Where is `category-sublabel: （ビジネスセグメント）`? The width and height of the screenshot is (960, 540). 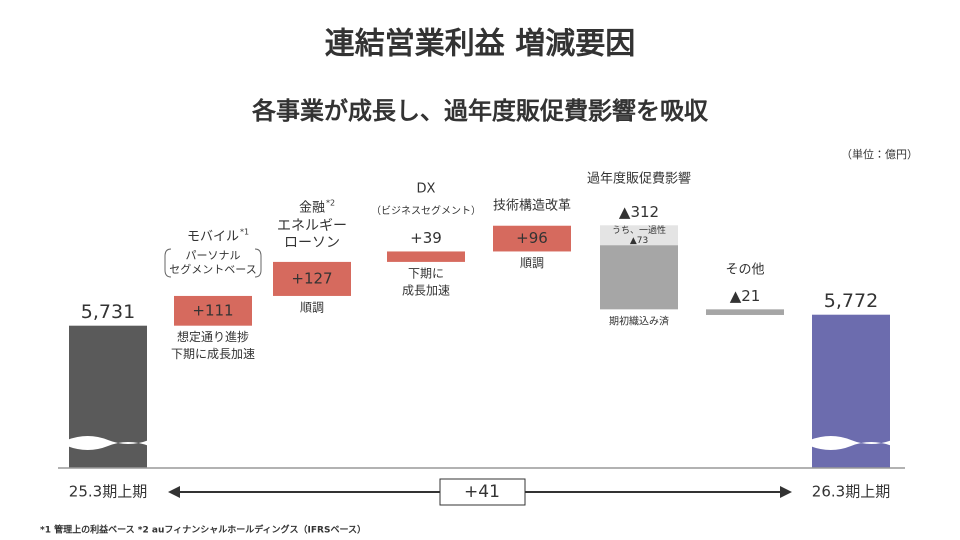 category-sublabel: （ビジネスセグメント） is located at coordinates (426, 210).